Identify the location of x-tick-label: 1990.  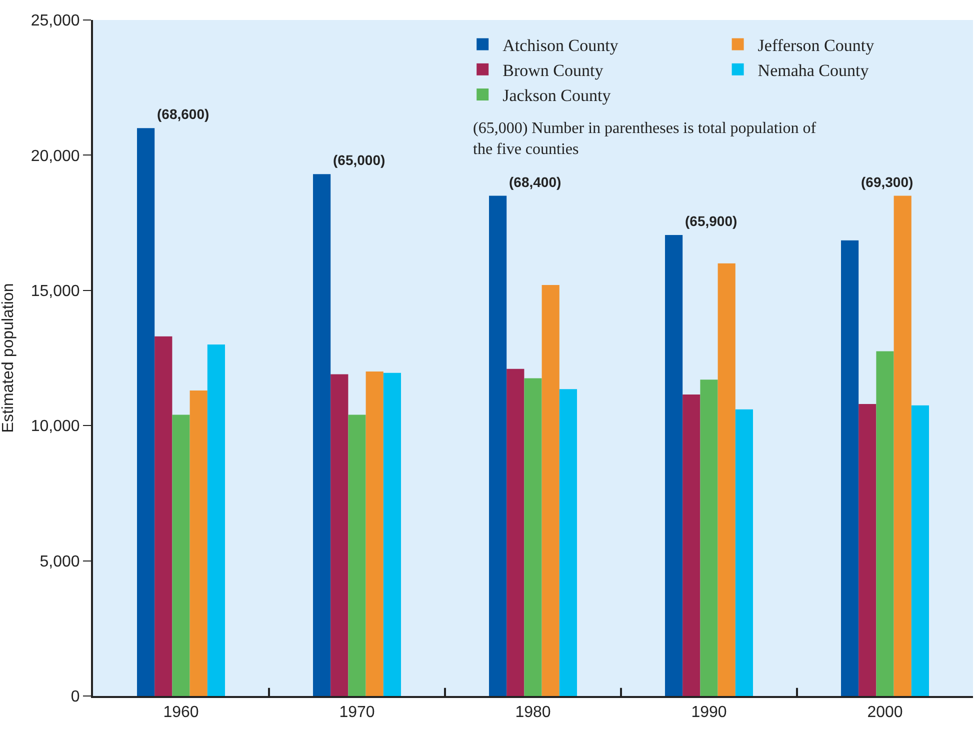
(709, 713).